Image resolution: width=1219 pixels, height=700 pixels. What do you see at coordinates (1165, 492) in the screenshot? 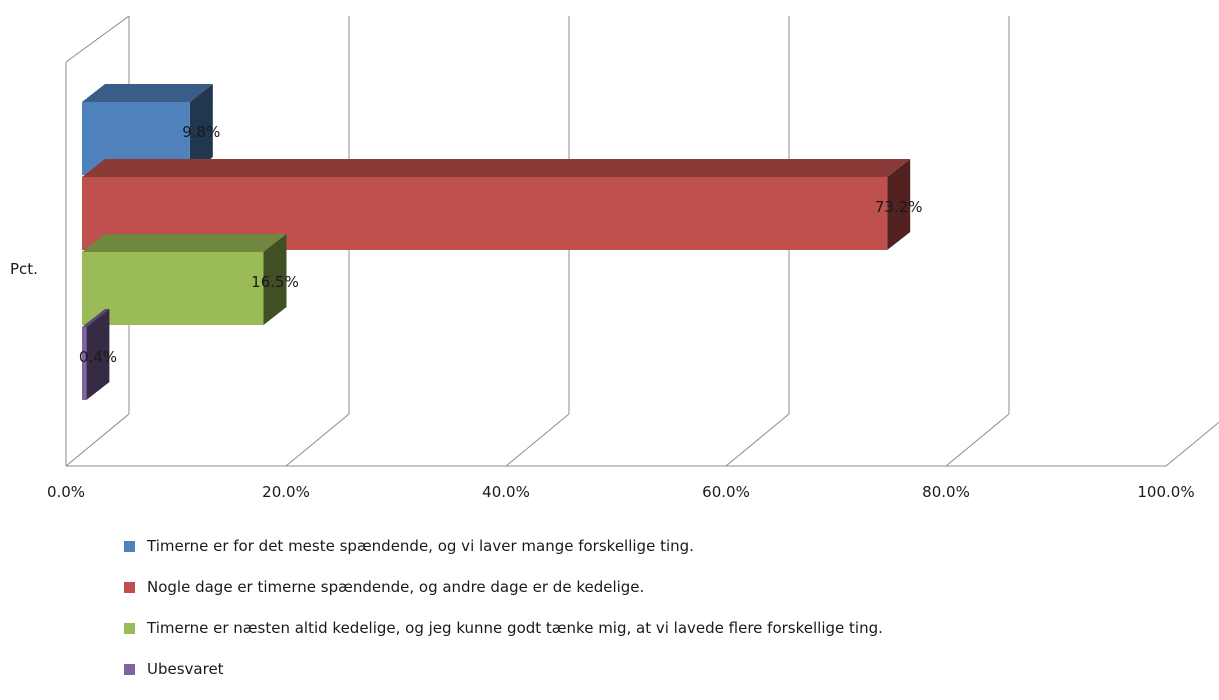
I see `x-tick-label: 100.0%` at bounding box center [1165, 492].